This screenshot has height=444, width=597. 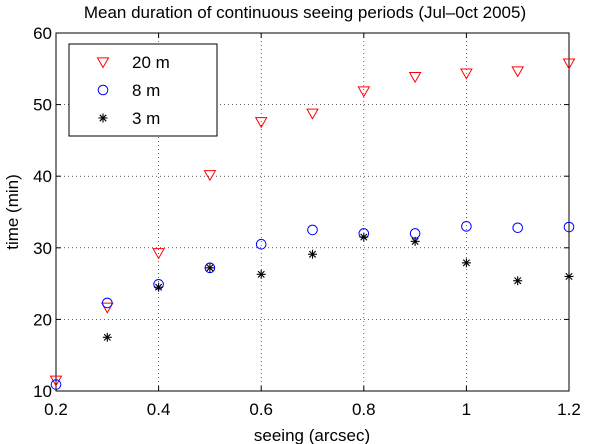 I want to click on legend-label-3m: 3 m, so click(x=146, y=118).